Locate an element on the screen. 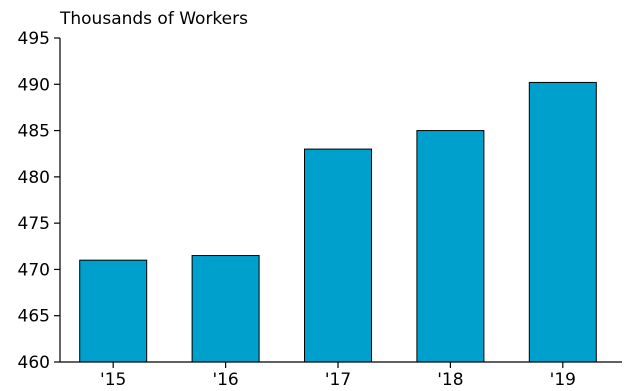 Image resolution: width=631 pixels, height=391 pixels. x-ticks-group: '15 '16 '17 '18 '19 is located at coordinates (338, 376).